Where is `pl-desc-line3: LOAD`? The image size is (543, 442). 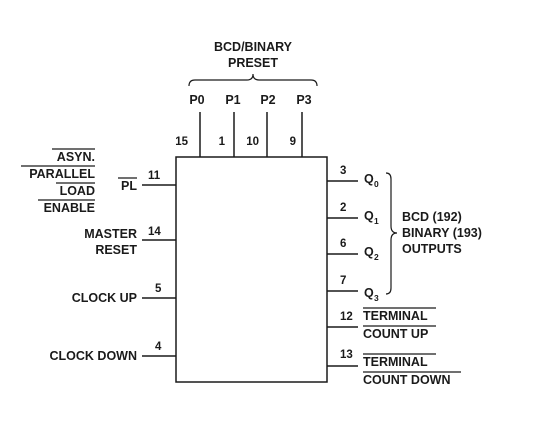
pl-desc-line3: LOAD is located at coordinates (77, 191).